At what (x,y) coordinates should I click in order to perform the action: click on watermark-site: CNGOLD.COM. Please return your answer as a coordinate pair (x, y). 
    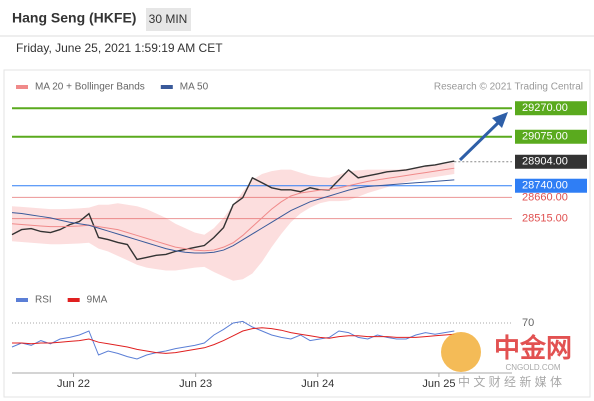
    Looking at the image, I should click on (532, 367).